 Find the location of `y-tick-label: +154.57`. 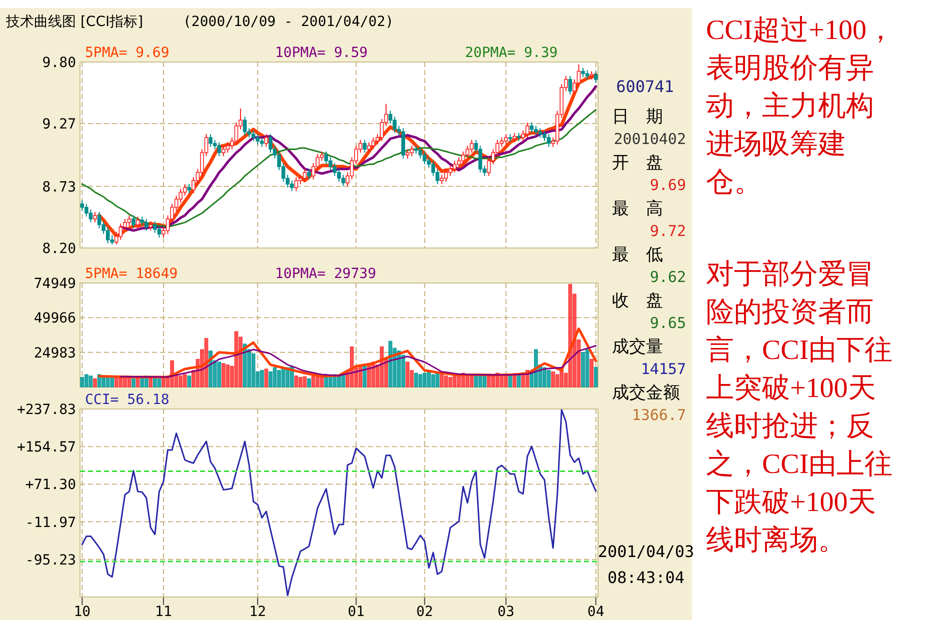

y-tick-label: +154.57 is located at coordinates (46, 448).